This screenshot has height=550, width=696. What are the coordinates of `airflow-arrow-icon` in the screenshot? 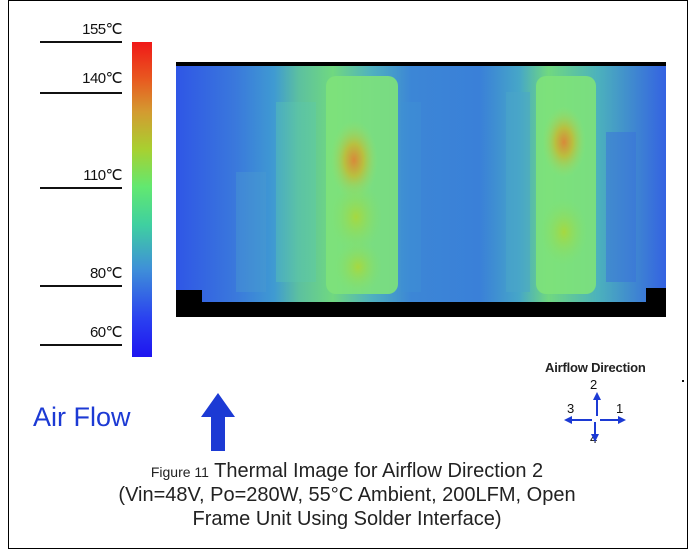 It's located at (218, 422).